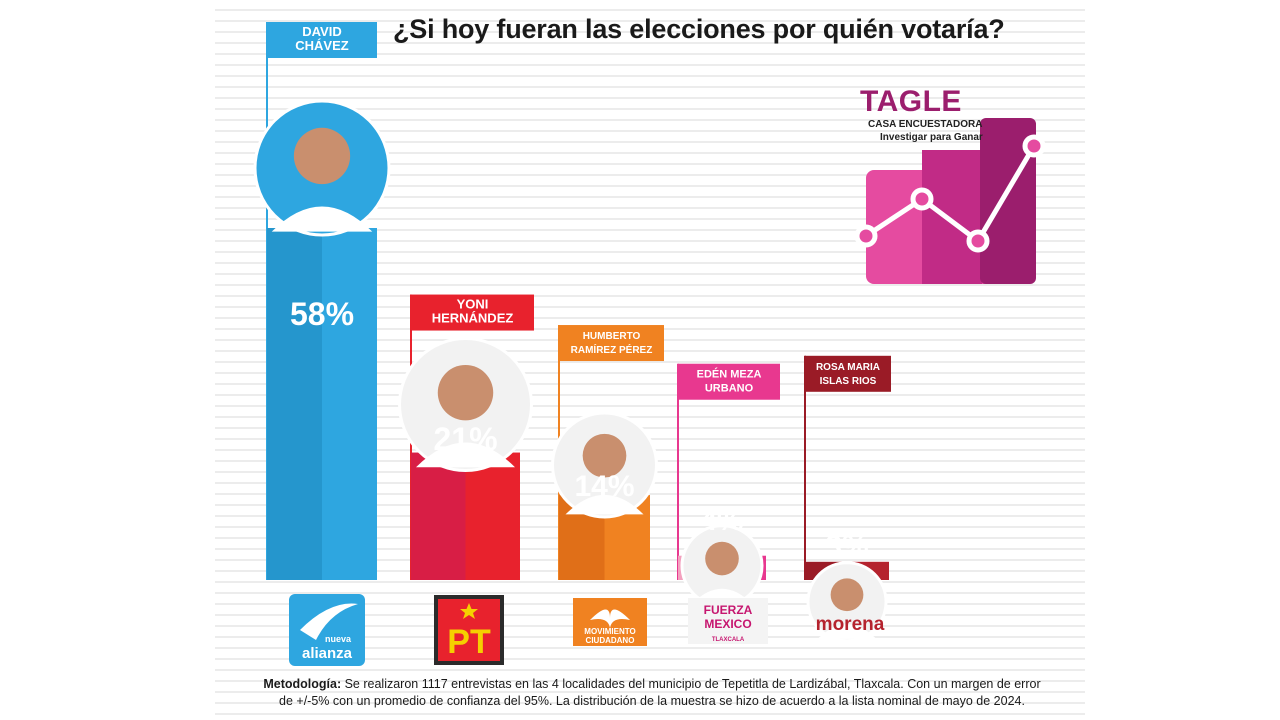 The image size is (1280, 720). What do you see at coordinates (329, 621) in the screenshot?
I see `nueva-alianza-swoosh` at bounding box center [329, 621].